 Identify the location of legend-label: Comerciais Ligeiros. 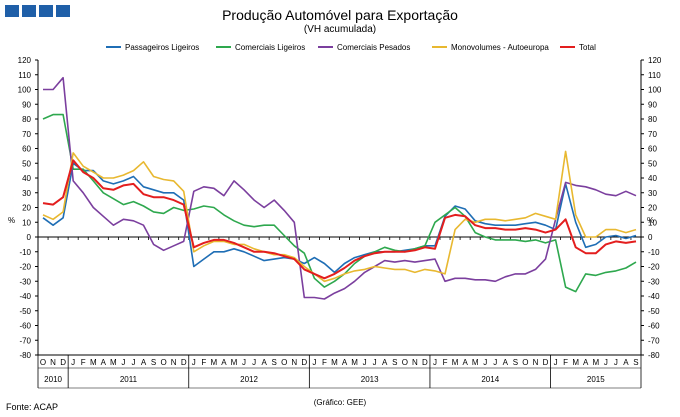
(270, 47).